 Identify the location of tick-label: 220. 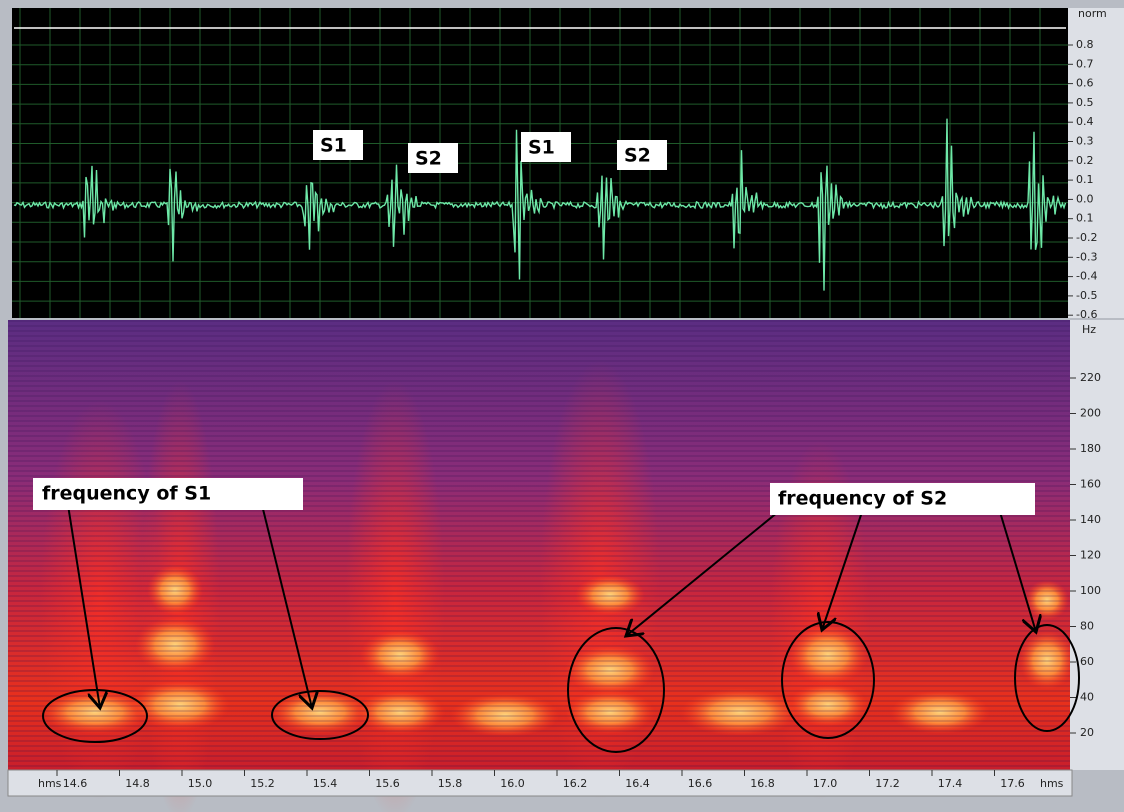
(1090, 377).